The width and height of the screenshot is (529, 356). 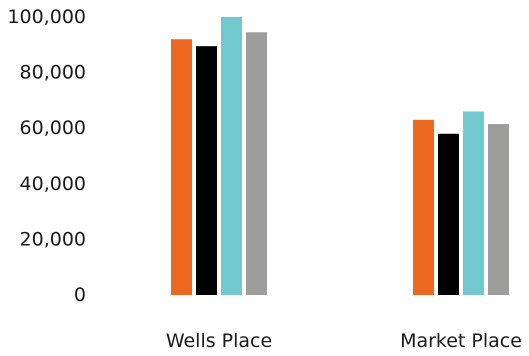 What do you see at coordinates (46, 156) in the screenshot?
I see `y-axis-ticks: 0 20,000 40,000 60,000 80,000 100,000` at bounding box center [46, 156].